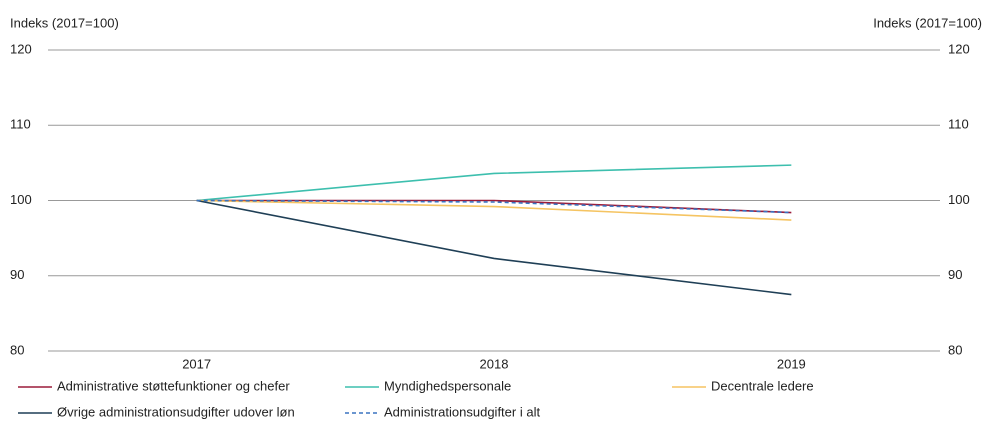 The width and height of the screenshot is (989, 424). What do you see at coordinates (955, 349) in the screenshot?
I see `y2-tick-label: 80` at bounding box center [955, 349].